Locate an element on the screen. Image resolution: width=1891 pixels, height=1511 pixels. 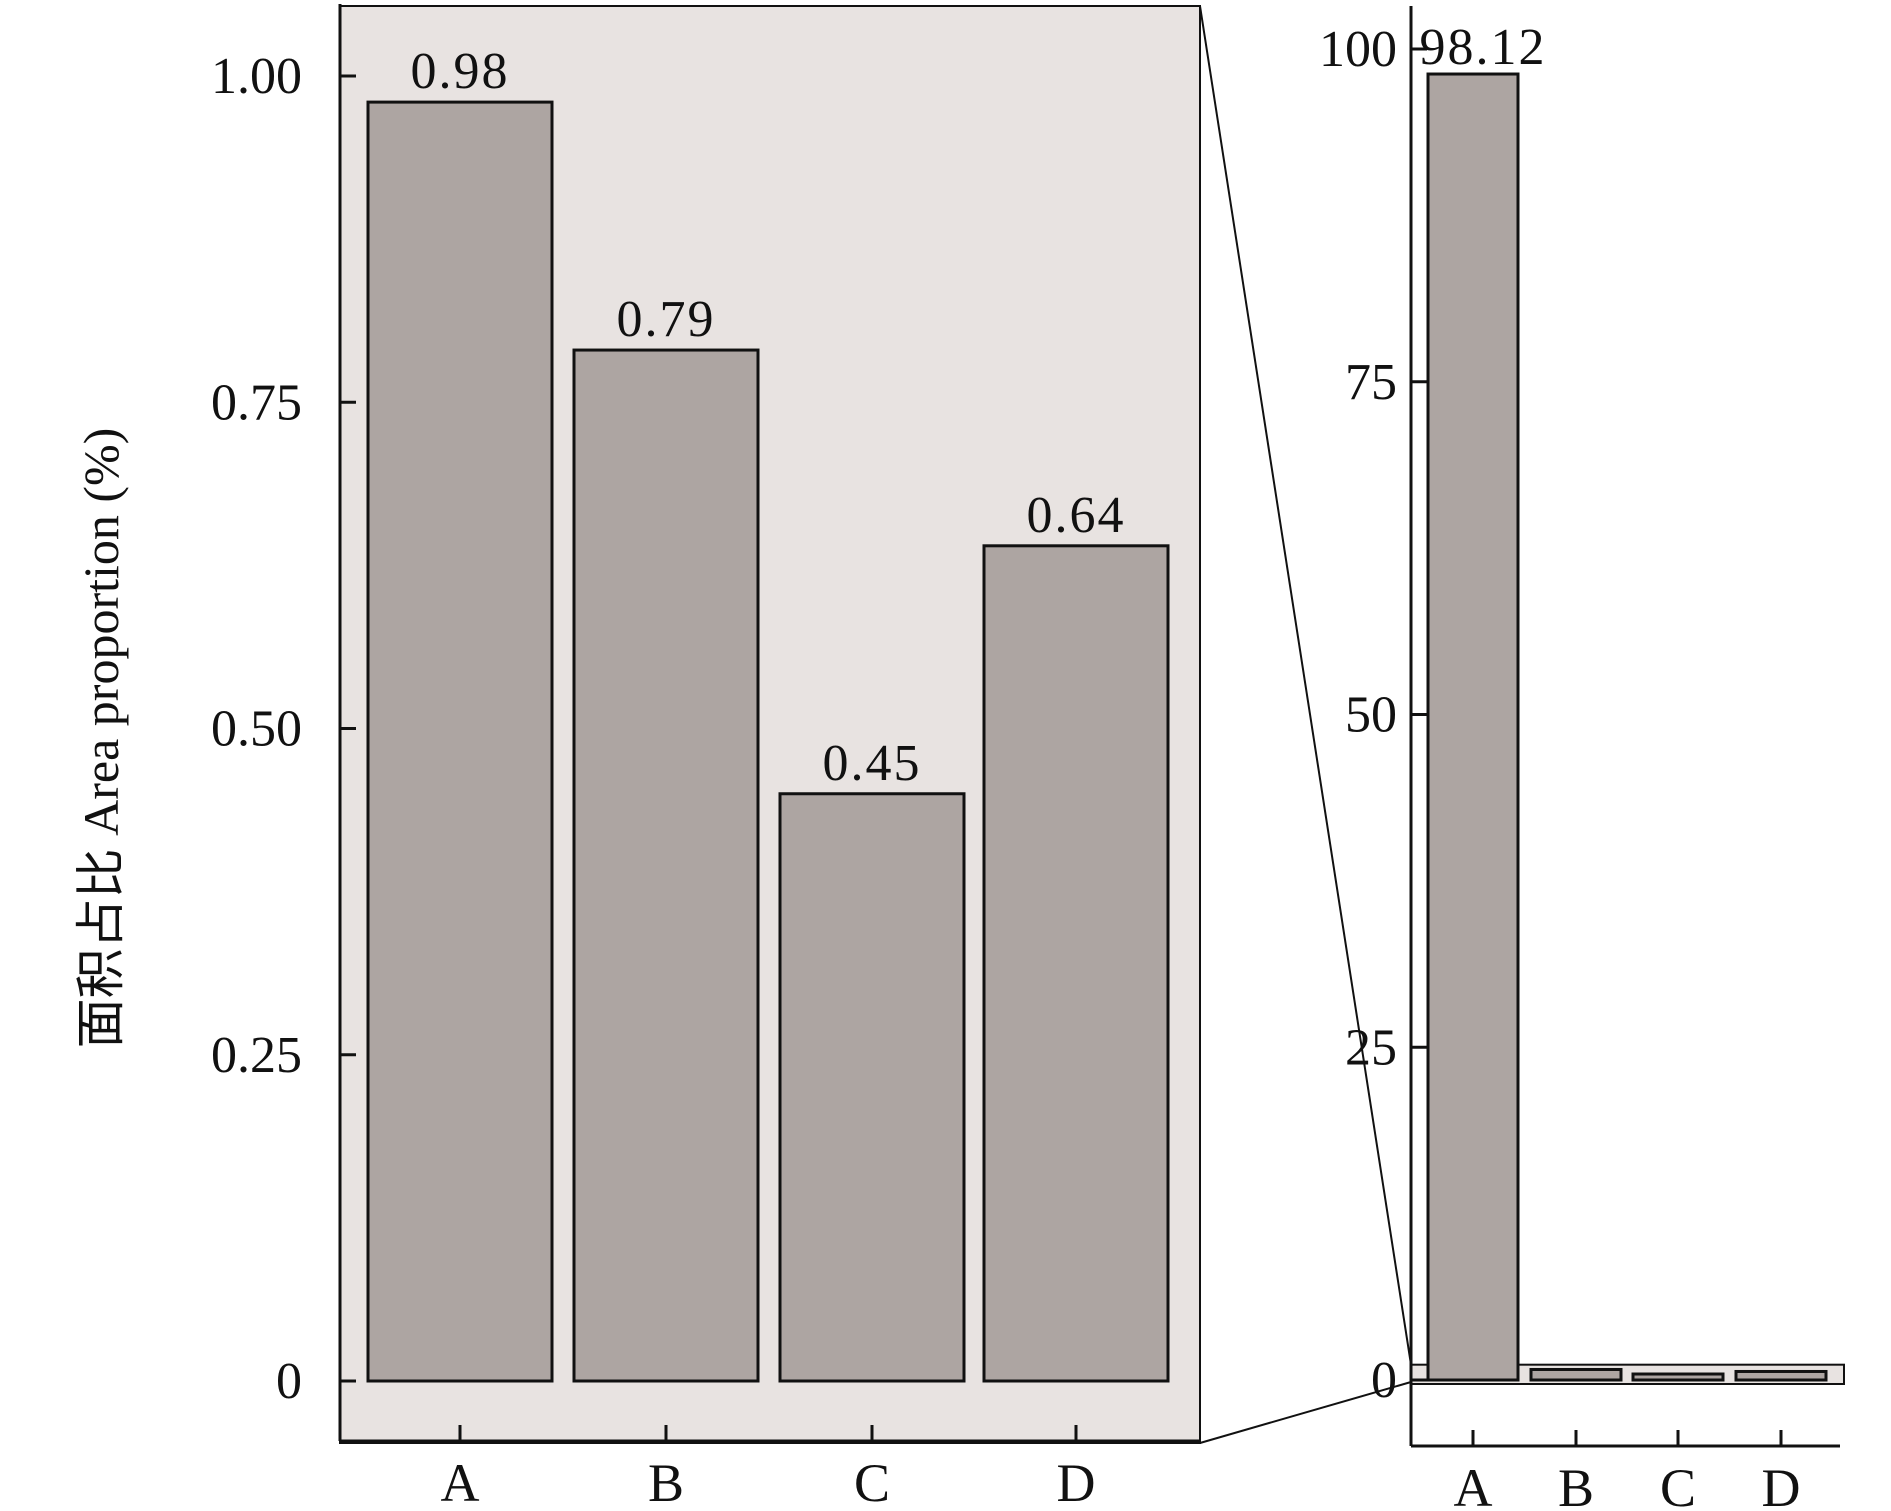
left-value-label-C: 0.45 is located at coordinates (872, 763).